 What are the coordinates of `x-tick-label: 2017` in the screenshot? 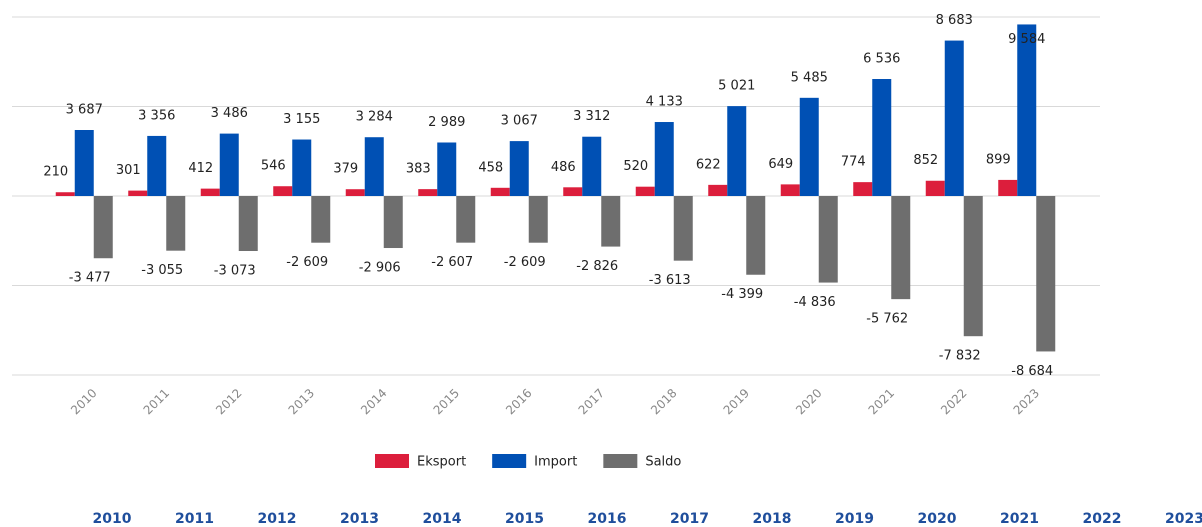 It's located at (591, 401).